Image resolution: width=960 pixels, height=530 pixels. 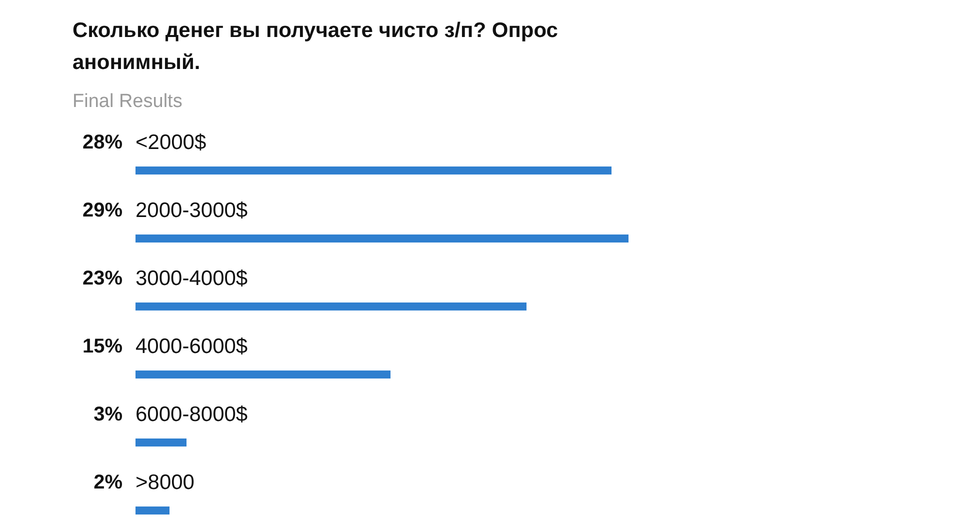 I want to click on y-tick-label: <2000$, so click(x=171, y=142).